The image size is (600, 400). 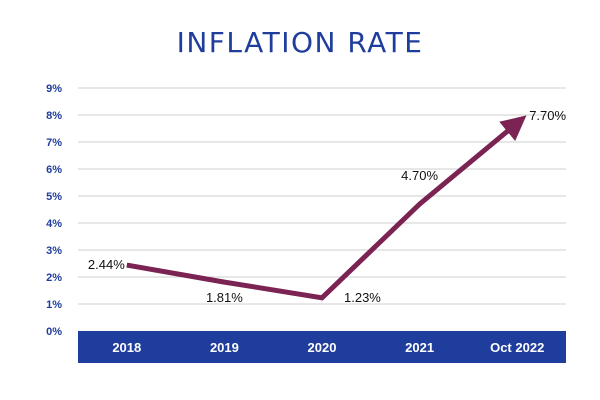 I want to click on y-axis-ticks: 0% 1% 2% 3% 4% 5% 6% 7% 8% 9%, so click(x=54, y=210).